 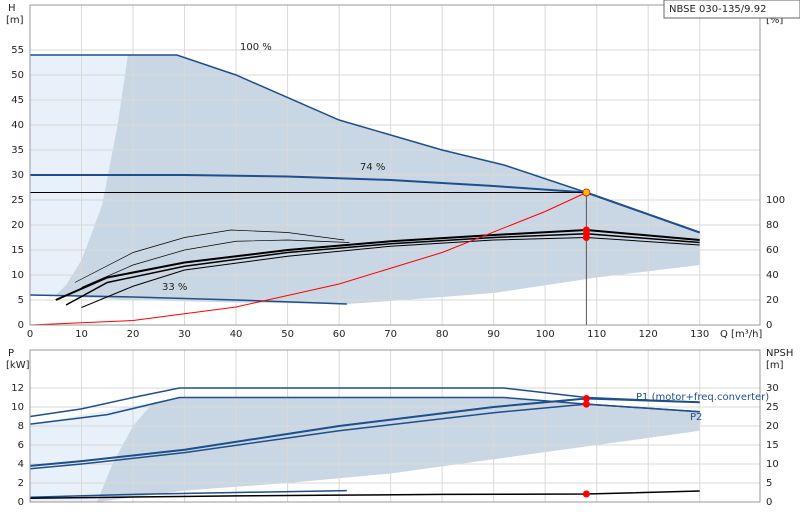 I want to click on y-tick-label: 5, so click(x=21, y=300).